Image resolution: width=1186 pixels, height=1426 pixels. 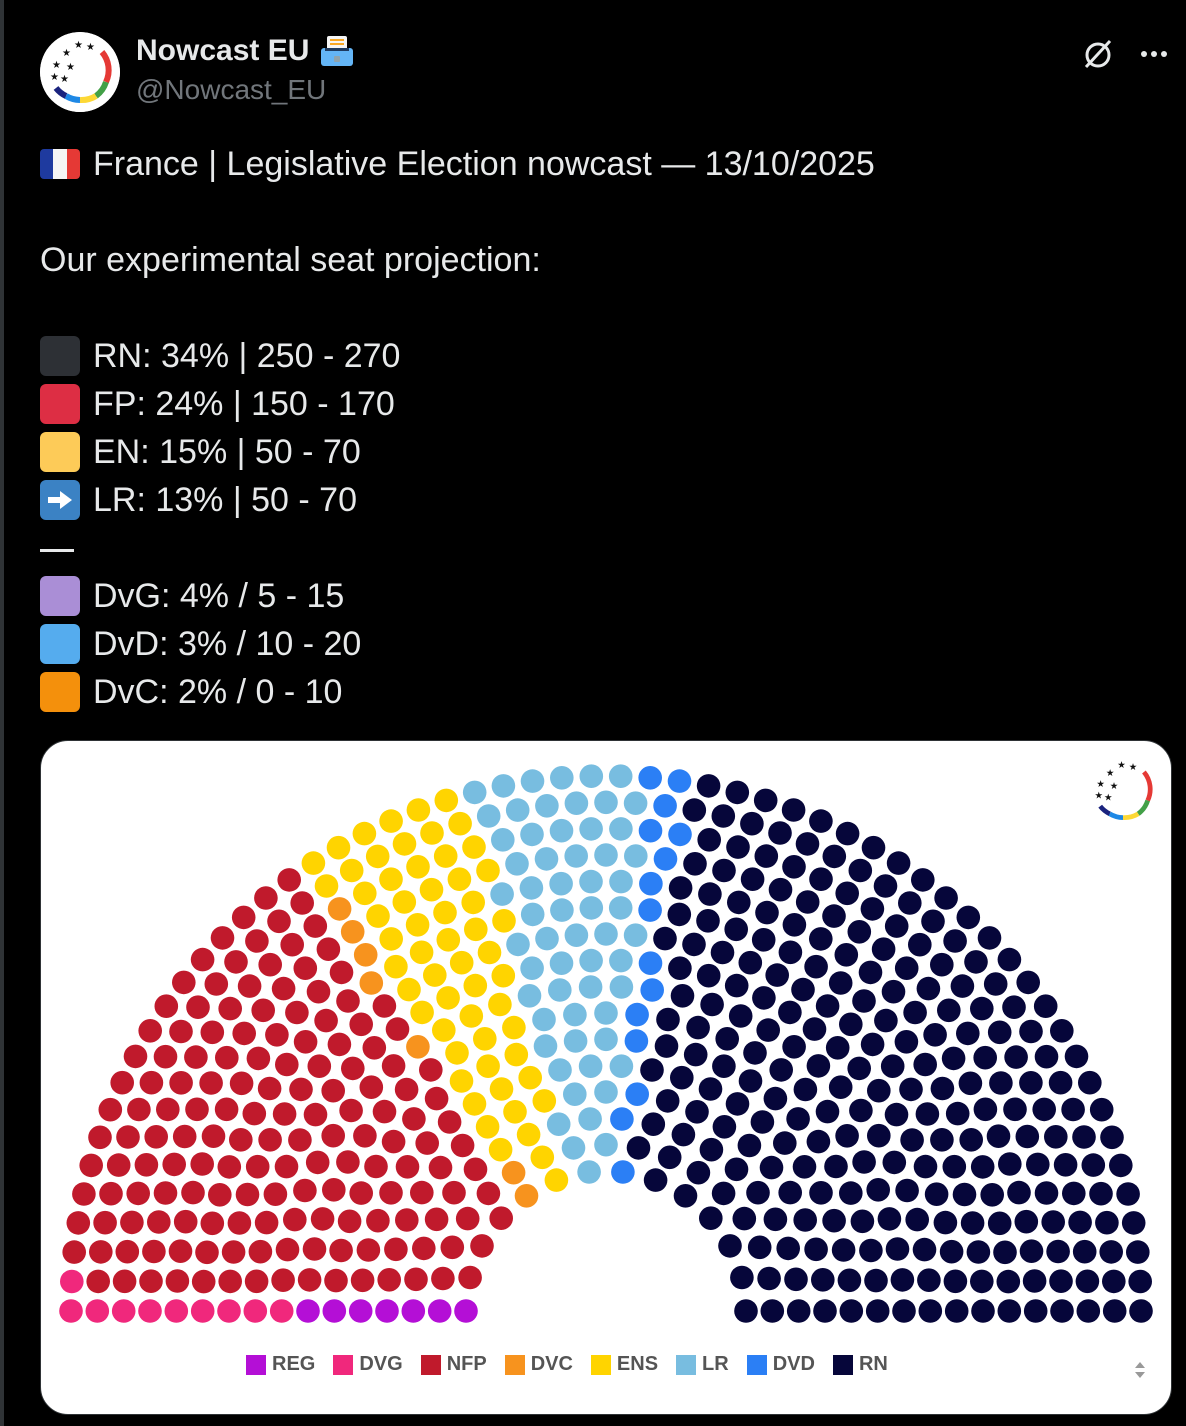 What do you see at coordinates (1098, 54) in the screenshot?
I see `grok-icon` at bounding box center [1098, 54].